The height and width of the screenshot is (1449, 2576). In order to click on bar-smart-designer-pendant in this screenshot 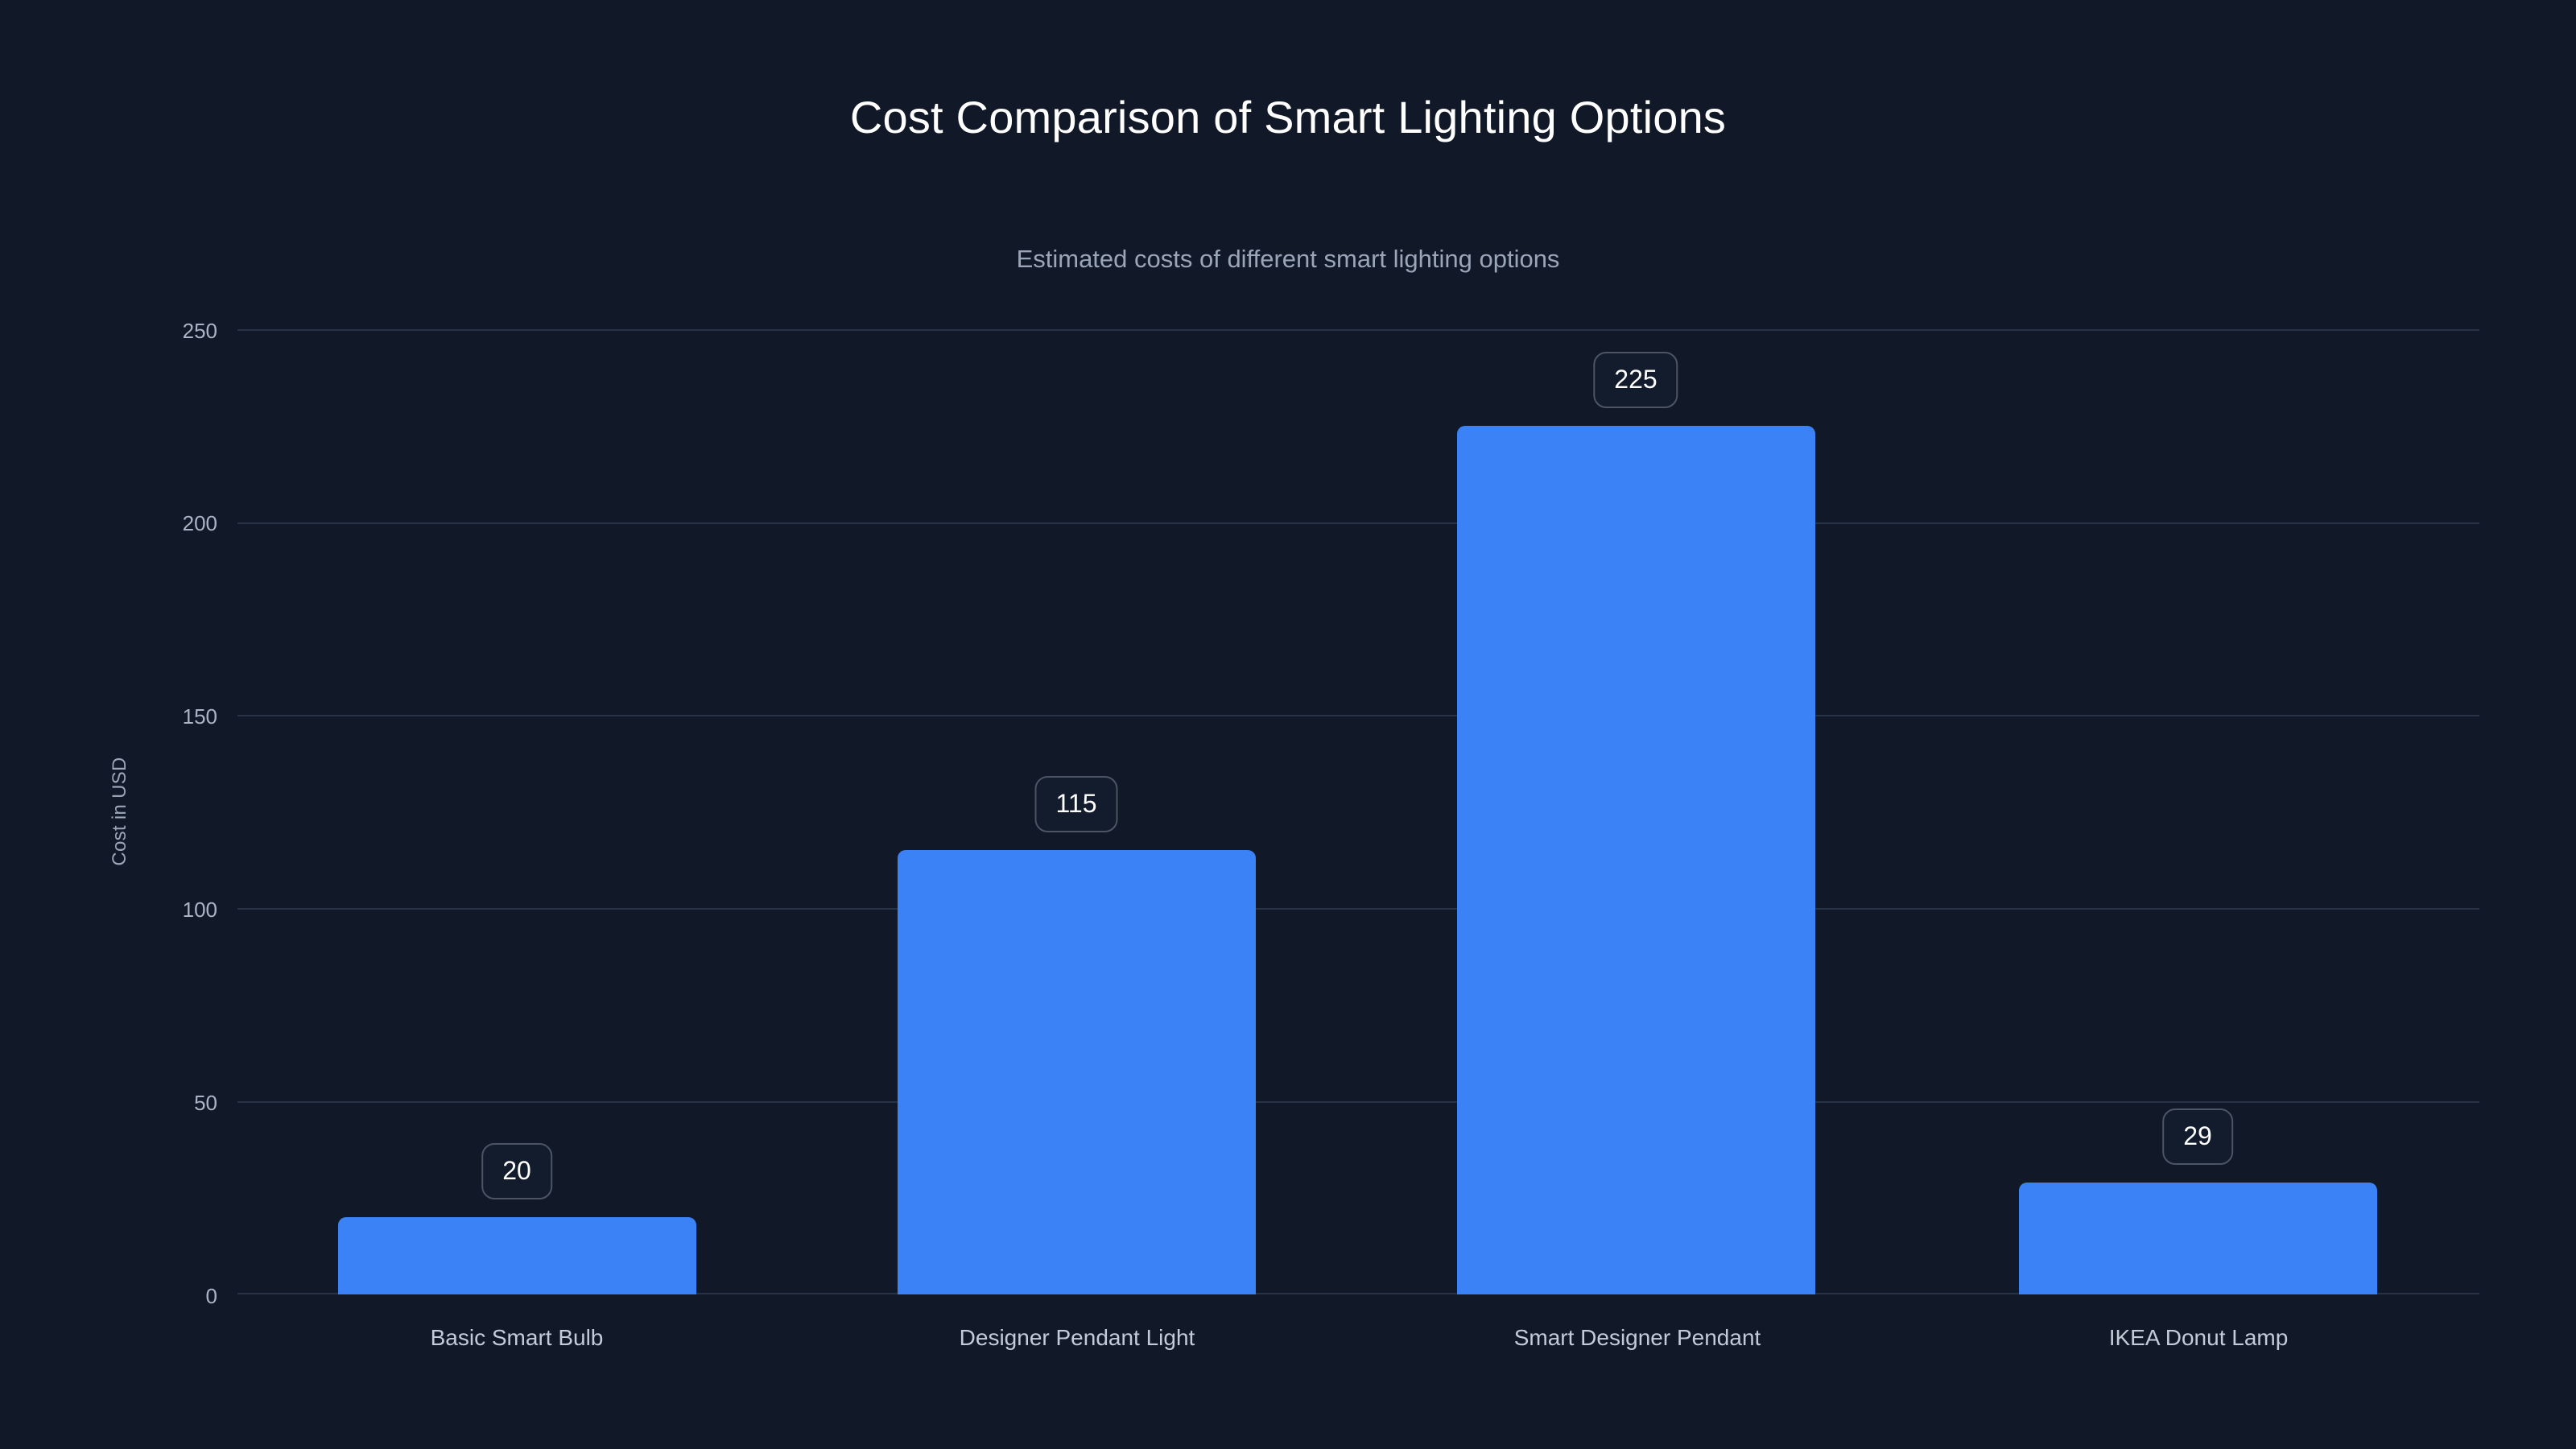, I will do `click(1636, 860)`.